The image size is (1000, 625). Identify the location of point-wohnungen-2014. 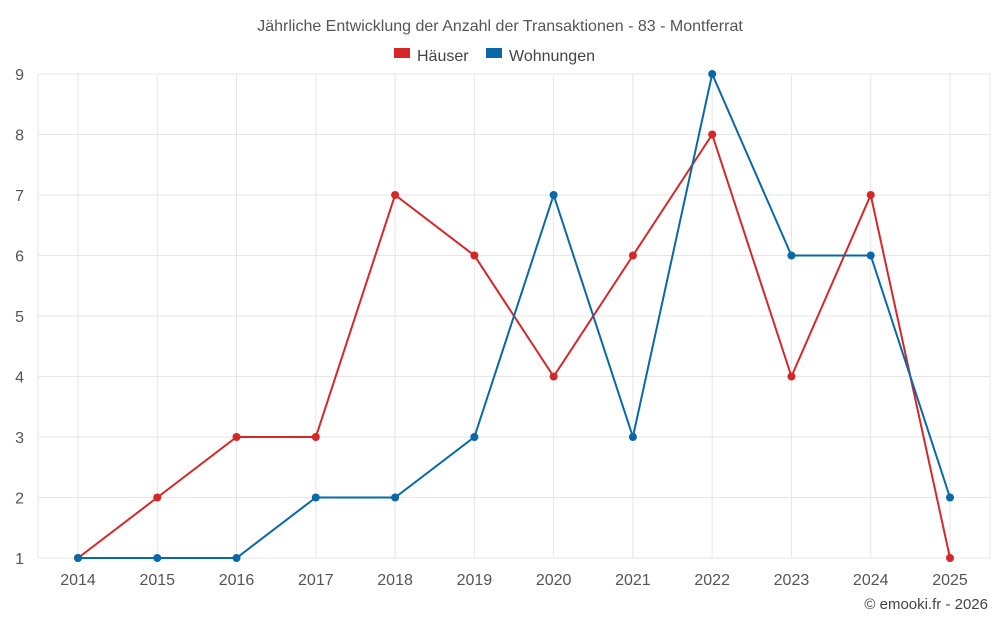
(78, 558).